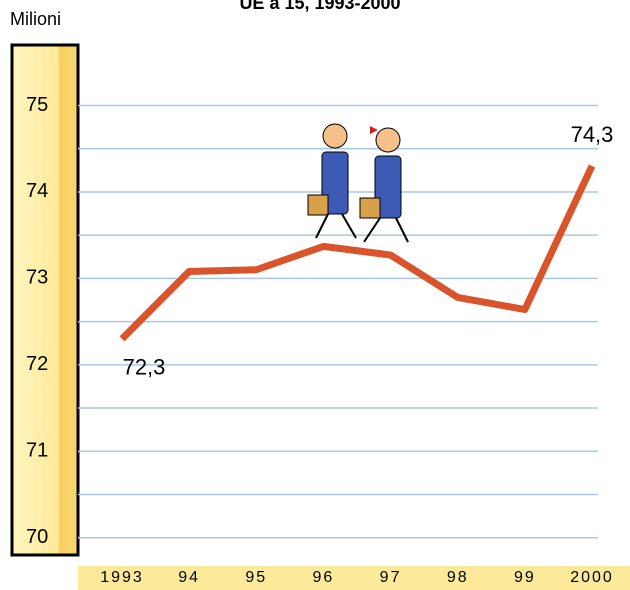 The height and width of the screenshot is (590, 630). I want to click on y-tick-label: 74, so click(37, 191).